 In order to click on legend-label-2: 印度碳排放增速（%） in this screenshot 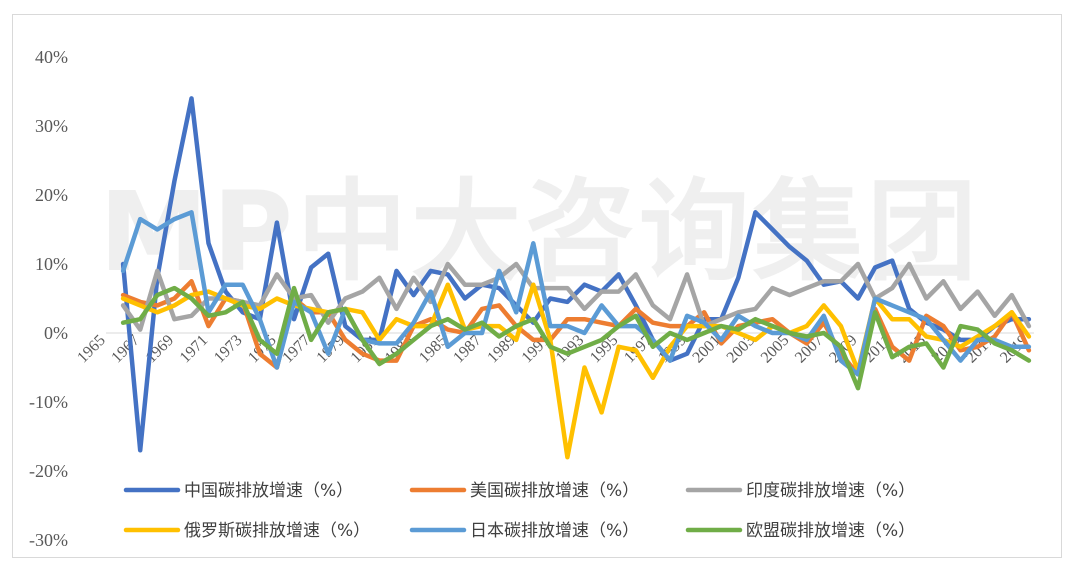, I will do `click(830, 491)`.